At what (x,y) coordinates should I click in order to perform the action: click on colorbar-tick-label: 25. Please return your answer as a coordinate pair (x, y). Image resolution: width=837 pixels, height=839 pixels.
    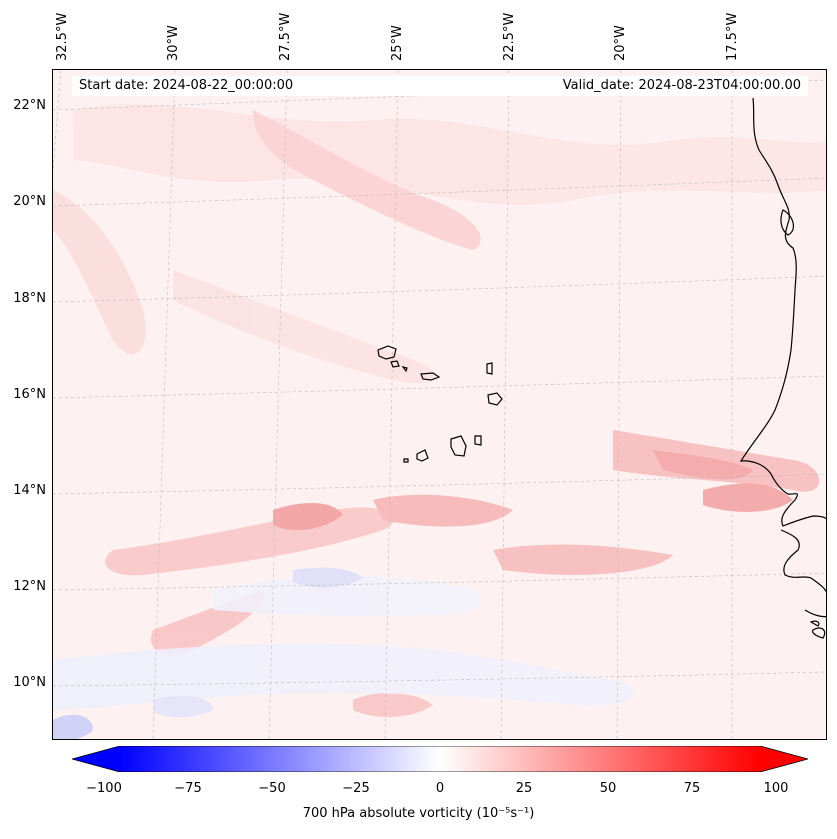
    Looking at the image, I should click on (524, 788).